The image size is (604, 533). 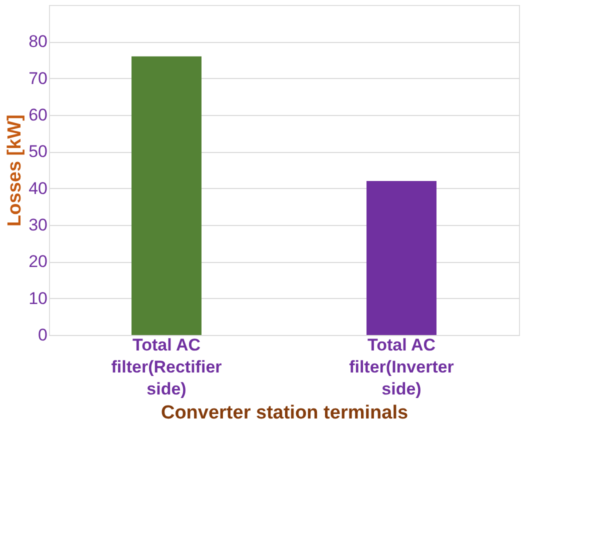 What do you see at coordinates (38, 262) in the screenshot?
I see `y-tick-label: 20` at bounding box center [38, 262].